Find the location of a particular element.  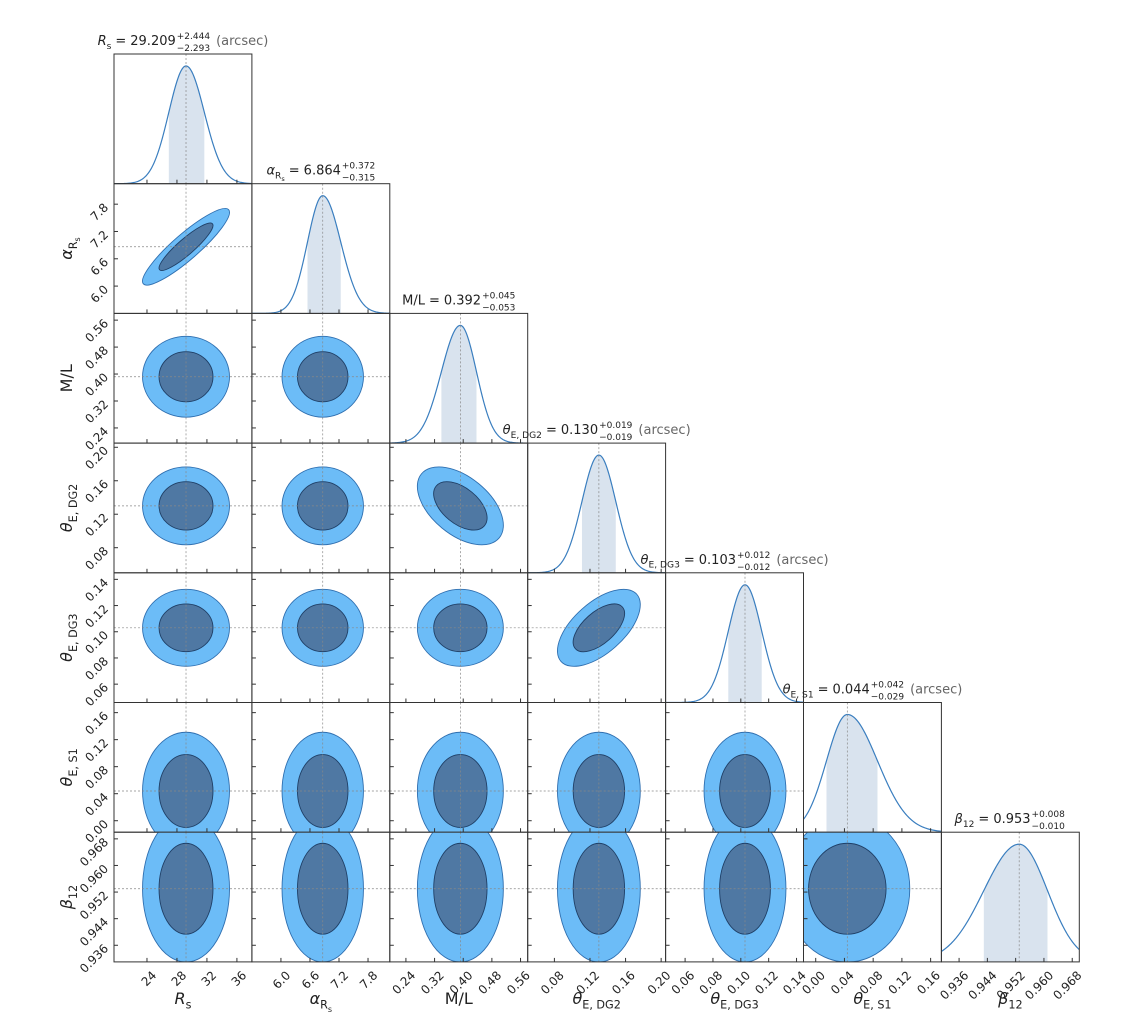

y-axis-label: θE, DG2 is located at coordinates (68, 508).